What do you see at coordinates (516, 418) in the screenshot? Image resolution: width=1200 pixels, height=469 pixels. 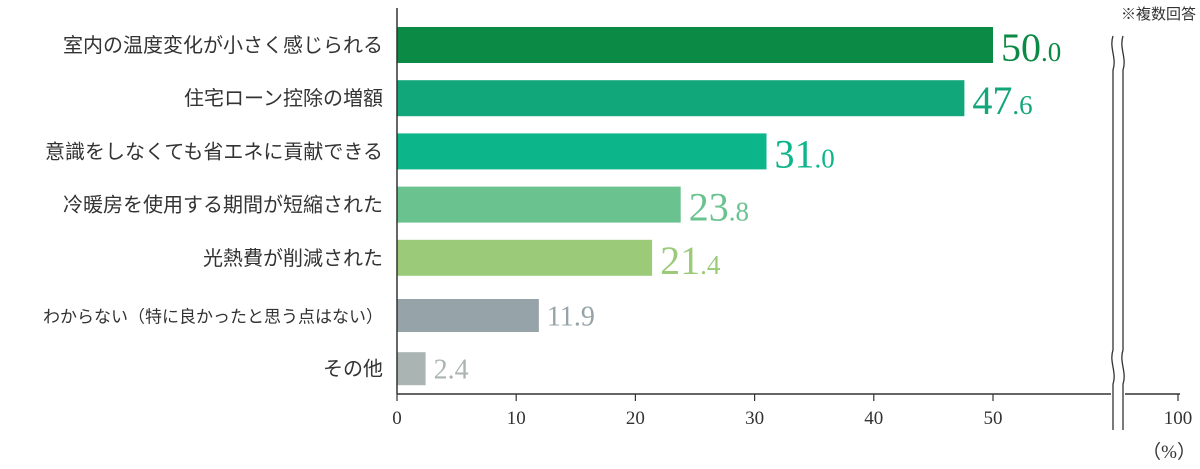 I see `x-tick-label-10: 10` at bounding box center [516, 418].